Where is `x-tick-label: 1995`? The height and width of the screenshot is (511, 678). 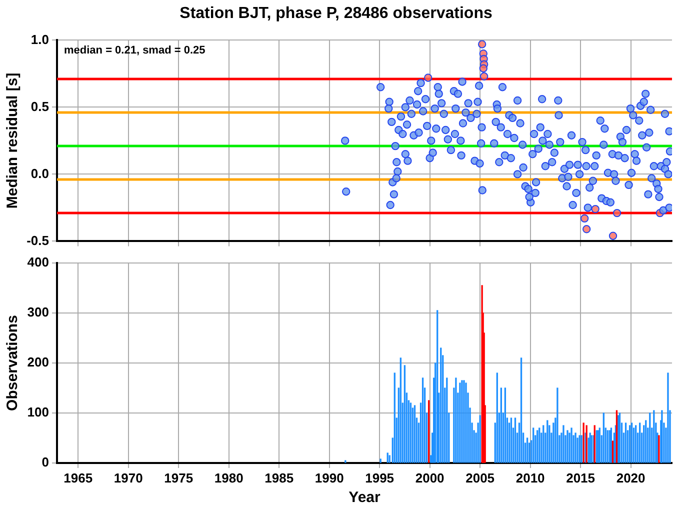 x-tick-label: 1995 is located at coordinates (379, 478).